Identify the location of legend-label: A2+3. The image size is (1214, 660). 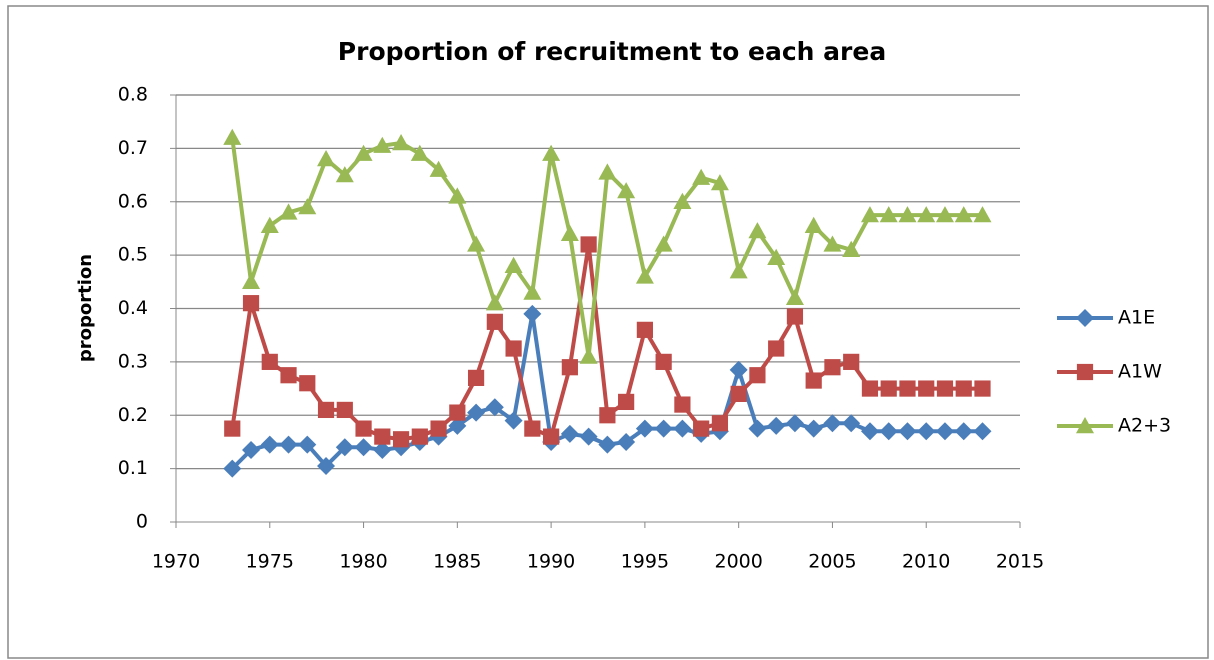
(1144, 426).